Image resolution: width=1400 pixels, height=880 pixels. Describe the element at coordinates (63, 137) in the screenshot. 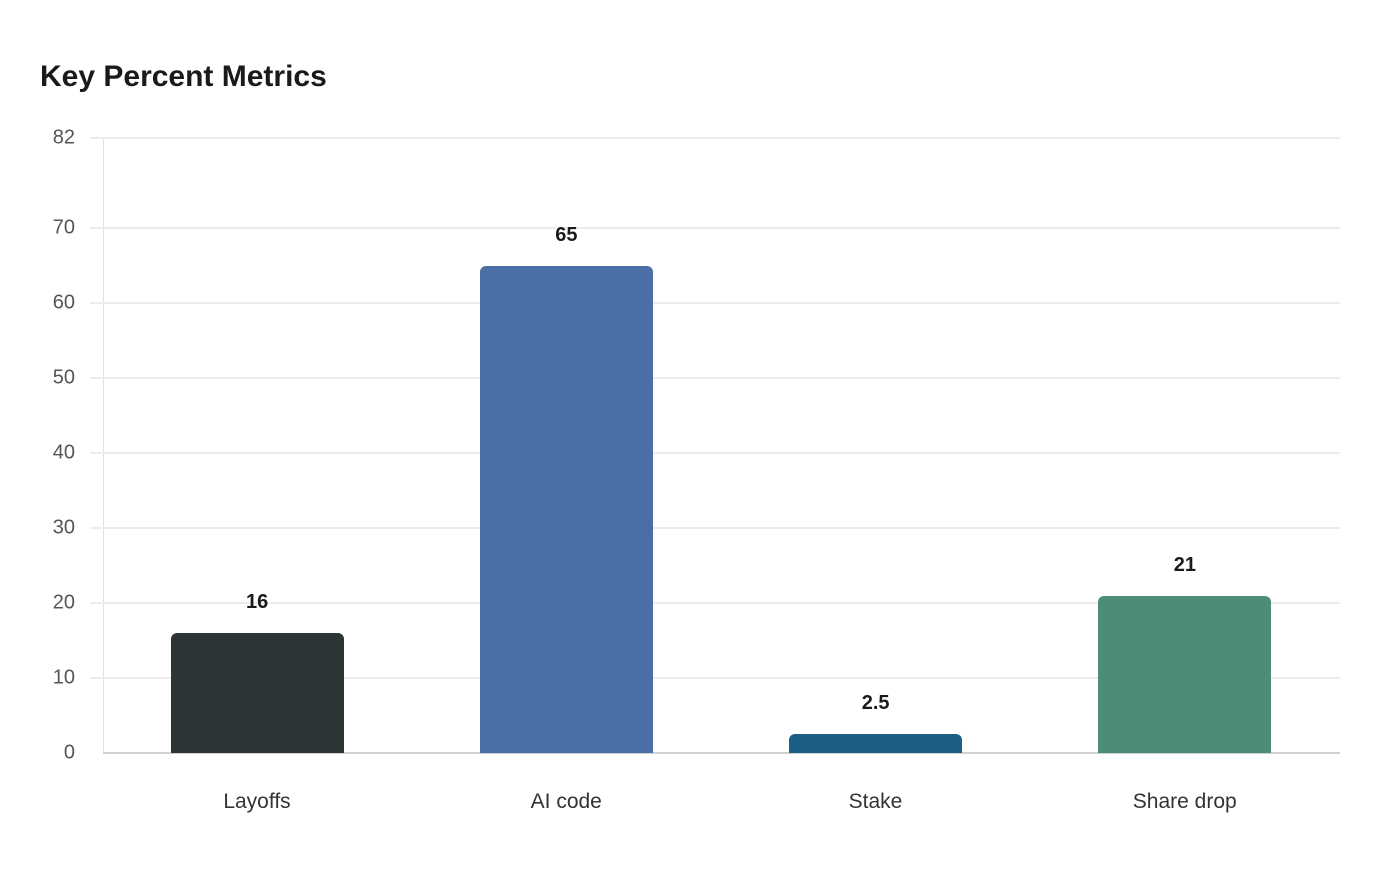

I see `y-tick-label: 82` at that location.